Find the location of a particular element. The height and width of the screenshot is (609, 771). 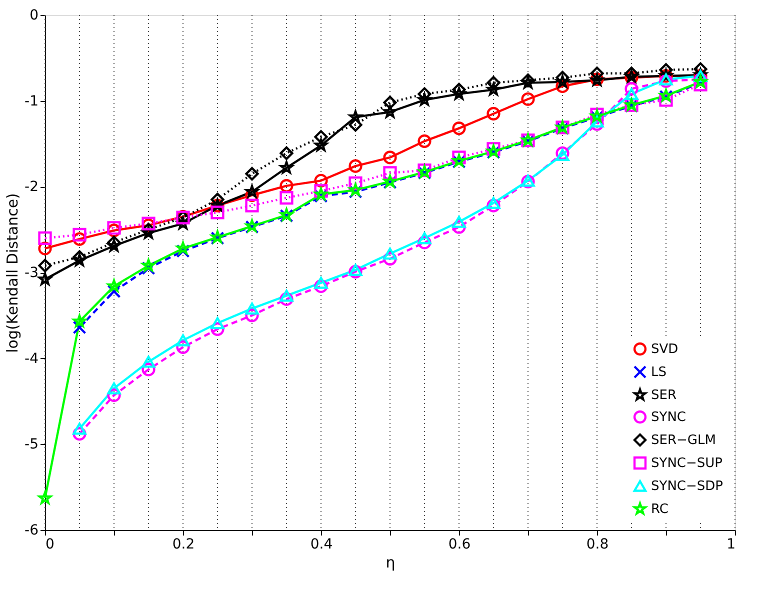

y-tick-label: -5 is located at coordinates (31, 444).